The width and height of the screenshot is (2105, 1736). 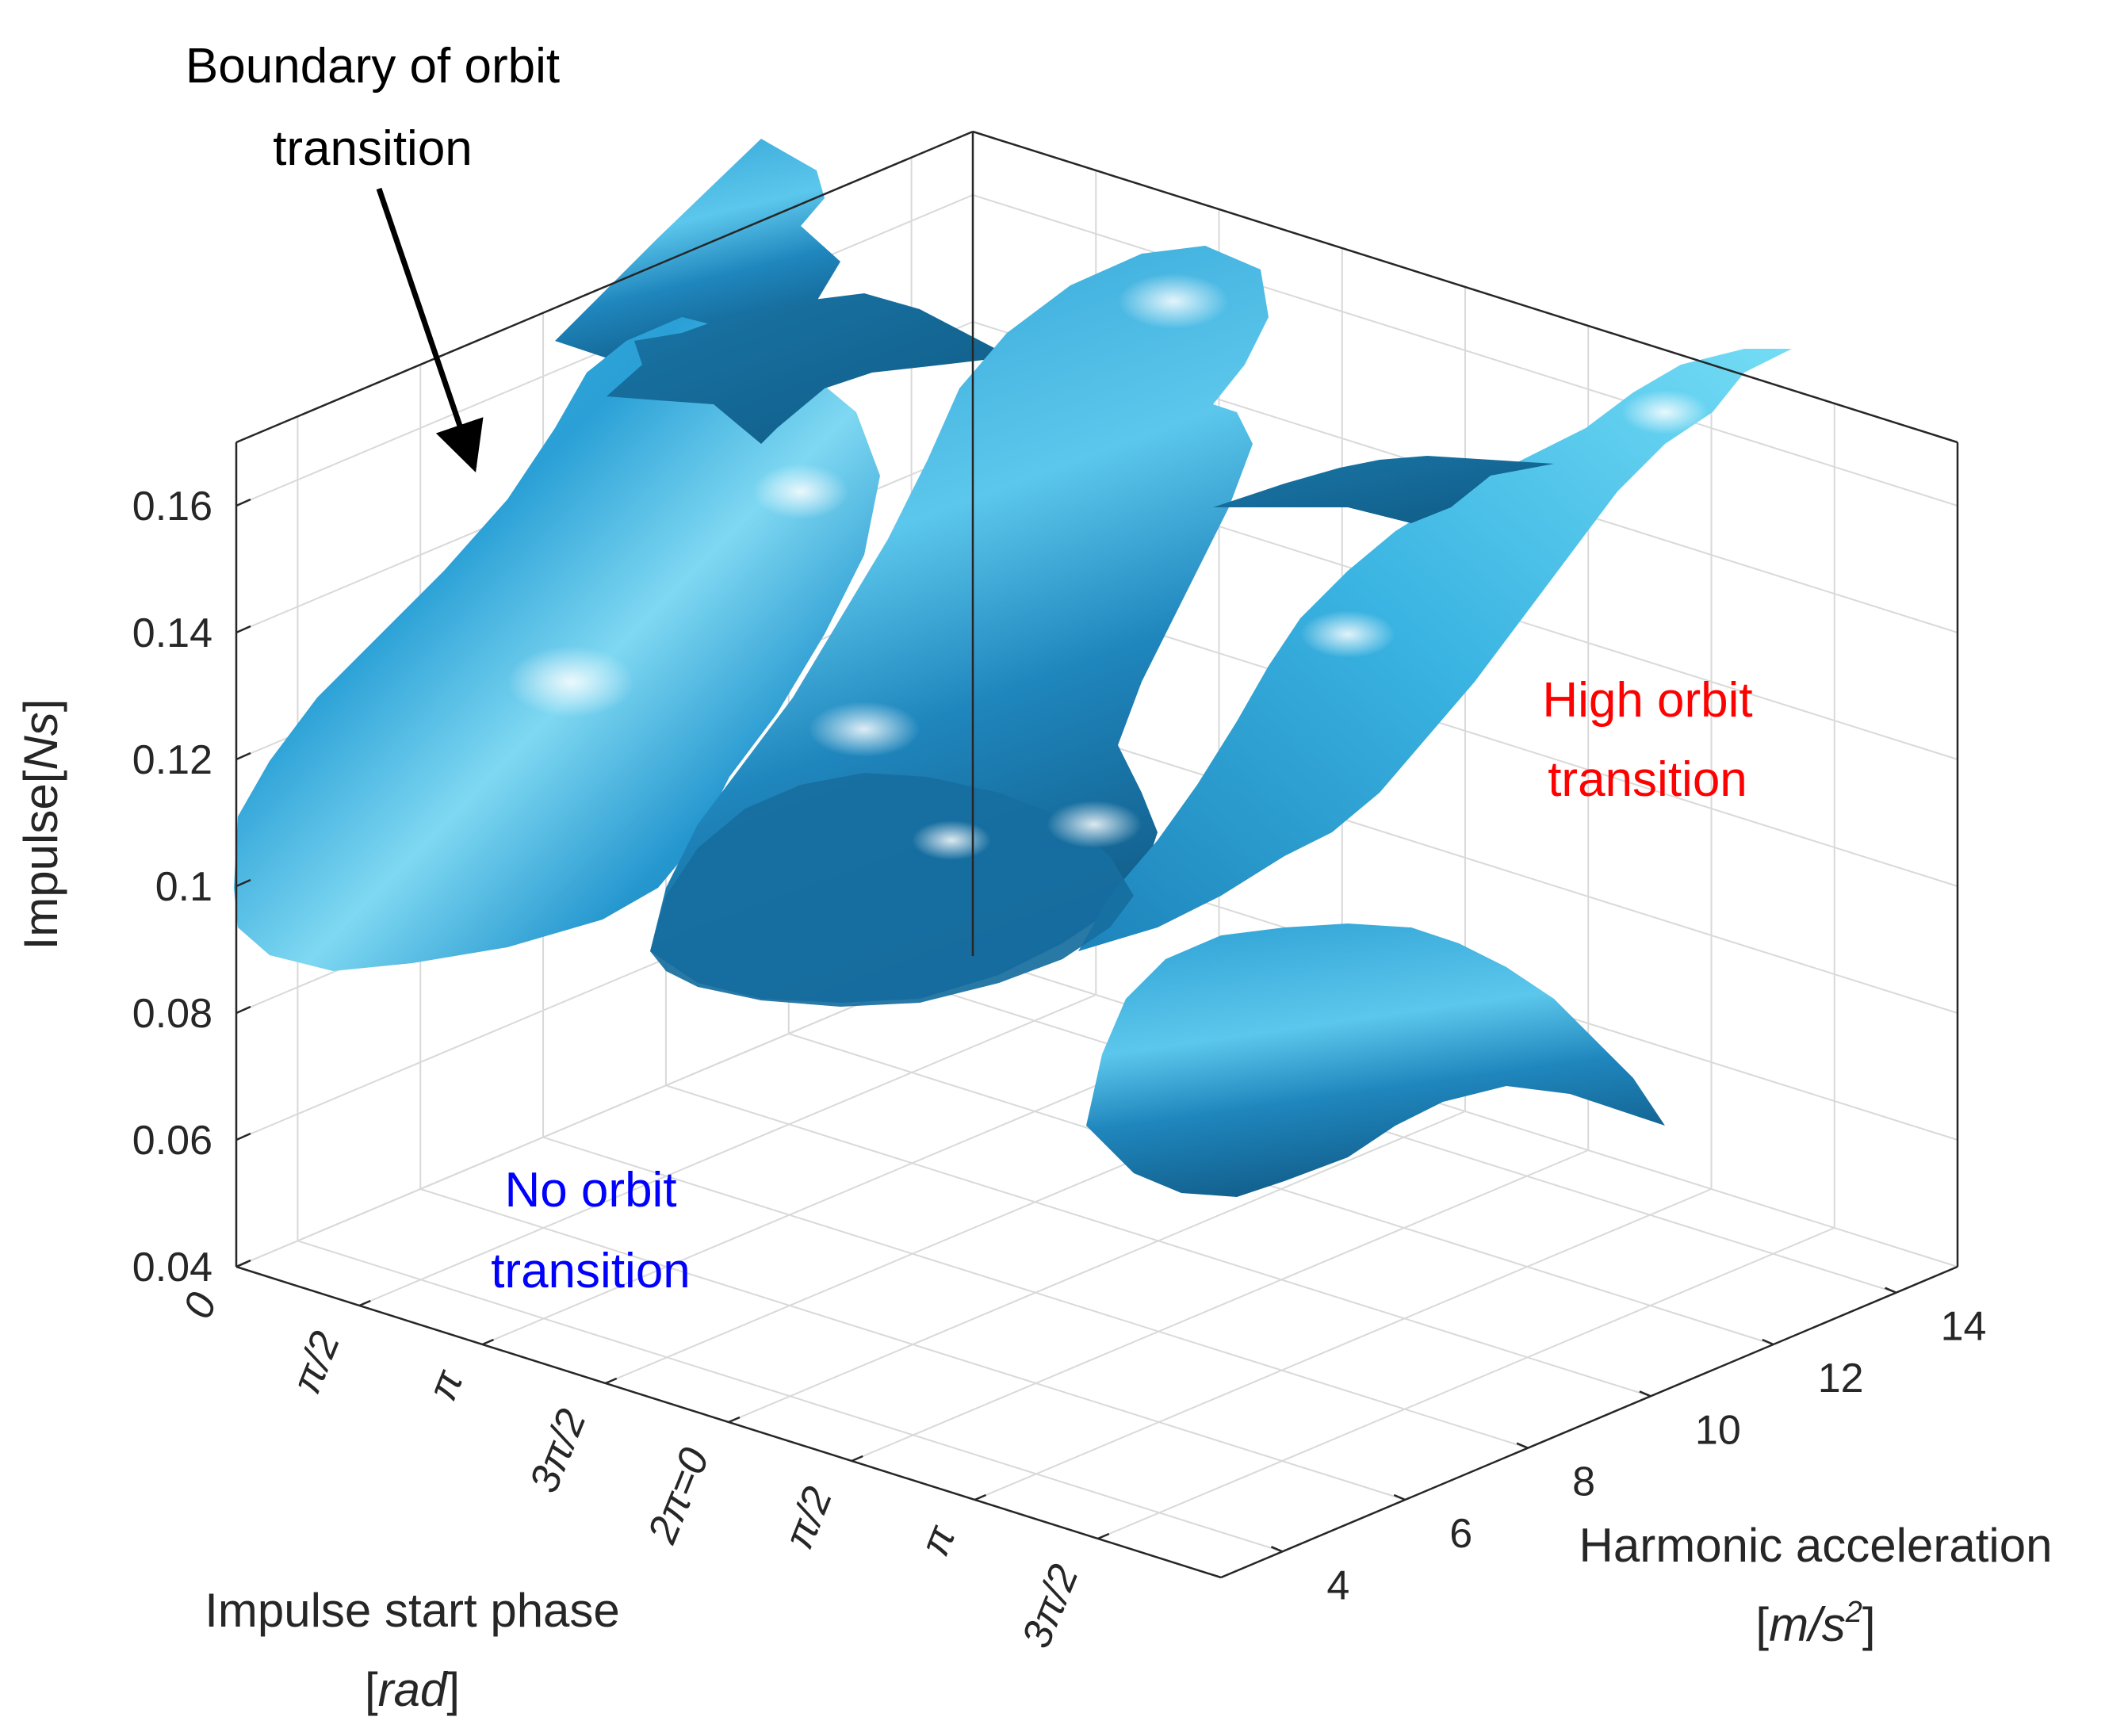 What do you see at coordinates (1647, 700) in the screenshot?
I see `annotation-high-orbit-line1: High orbit` at bounding box center [1647, 700].